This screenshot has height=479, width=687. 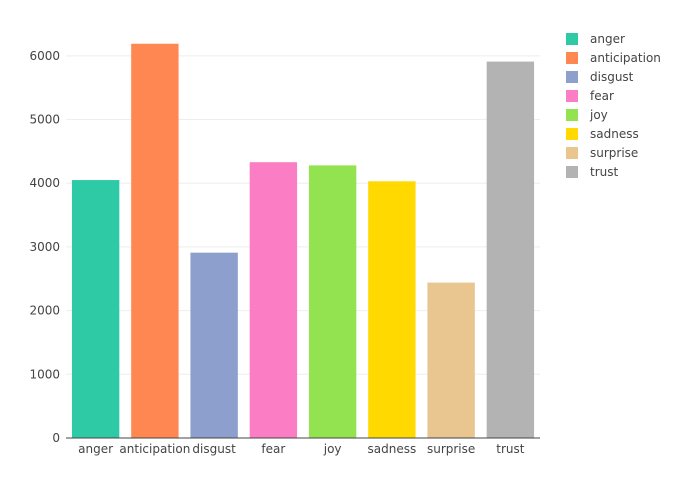 I want to click on legend-item-anticipation: anticipation, so click(x=613, y=57).